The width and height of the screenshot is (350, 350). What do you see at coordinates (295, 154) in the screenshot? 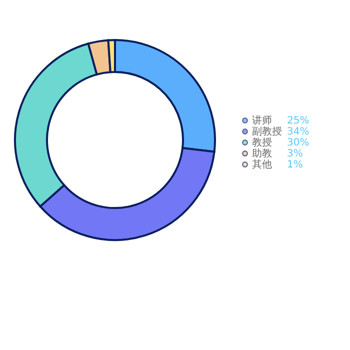
I see `data-label: 3%` at bounding box center [295, 154].